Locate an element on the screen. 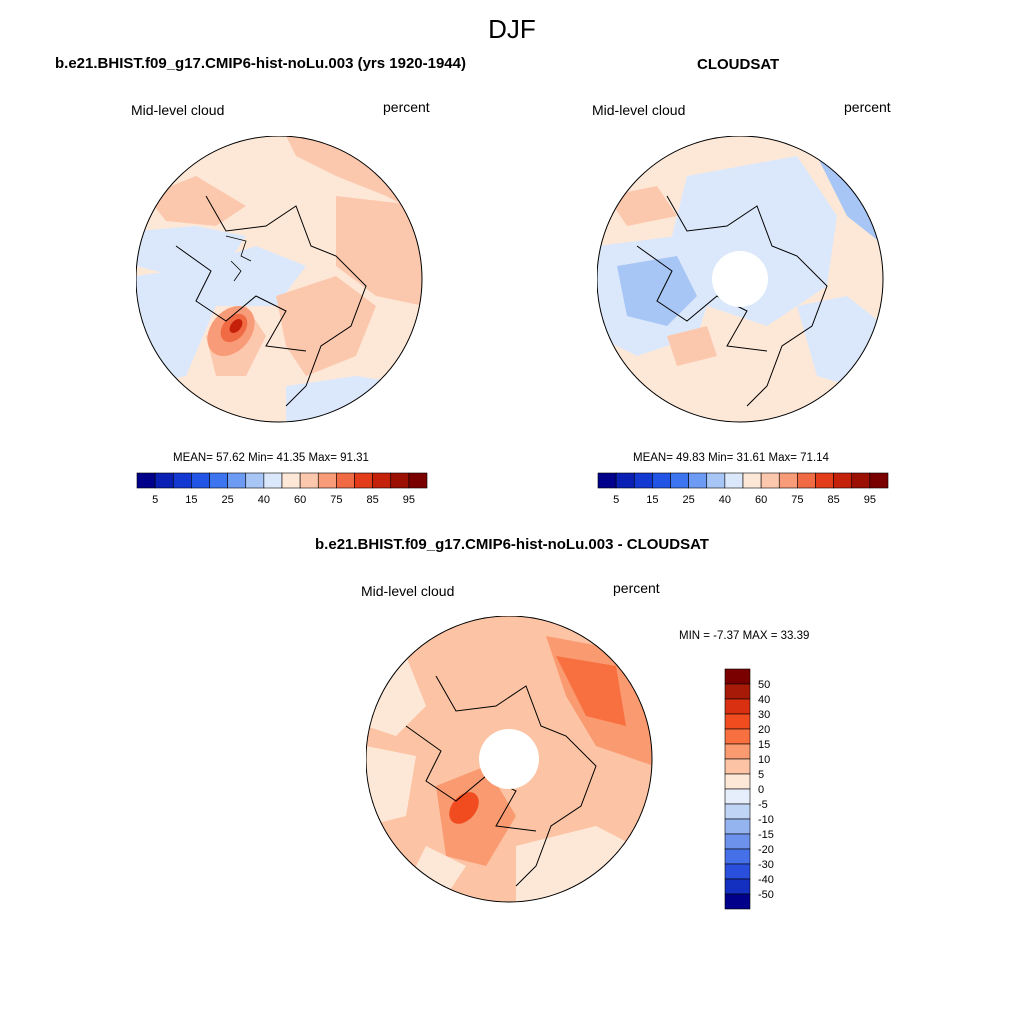  colorbar-1-tick-label: 40 is located at coordinates (264, 500).